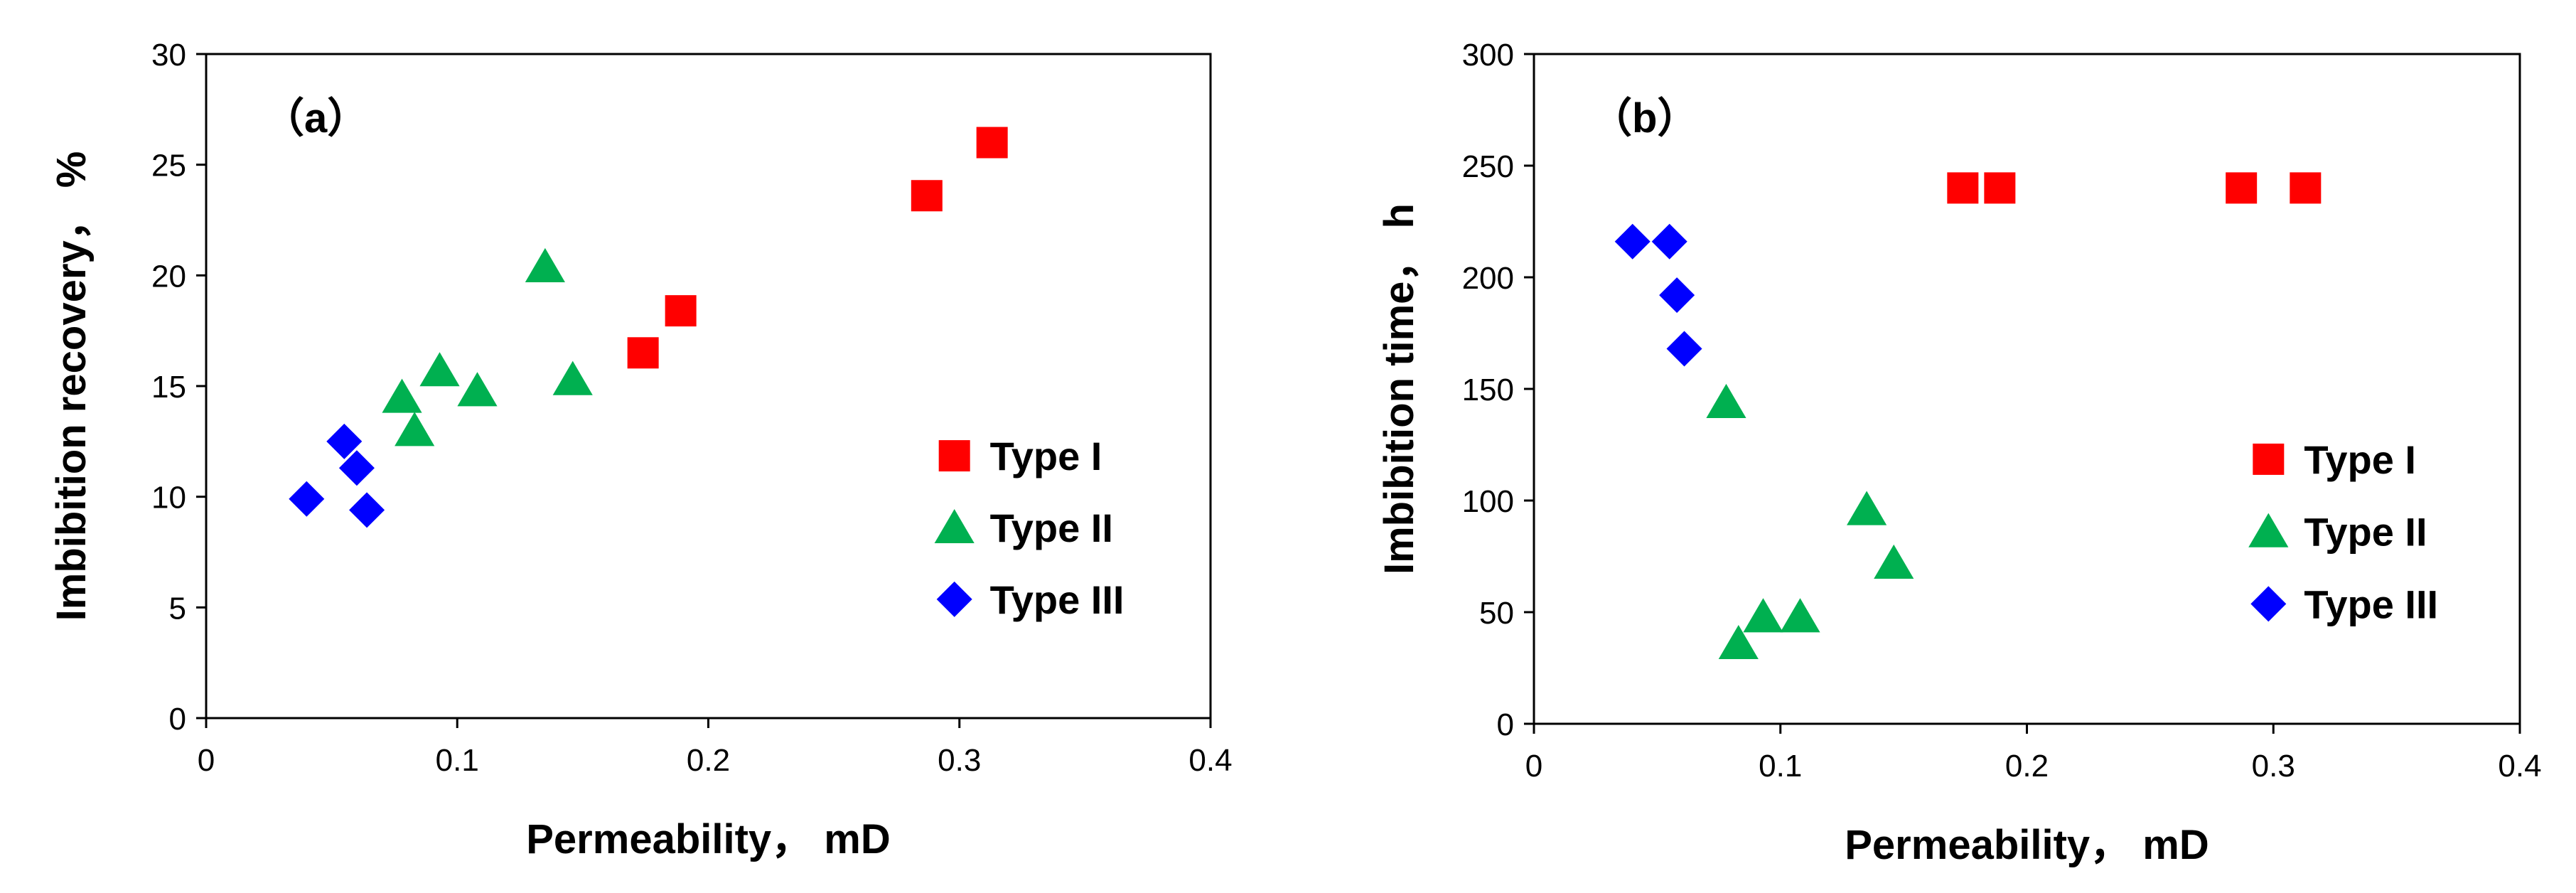  I want to click on y-tick-label: 250, so click(1488, 166).